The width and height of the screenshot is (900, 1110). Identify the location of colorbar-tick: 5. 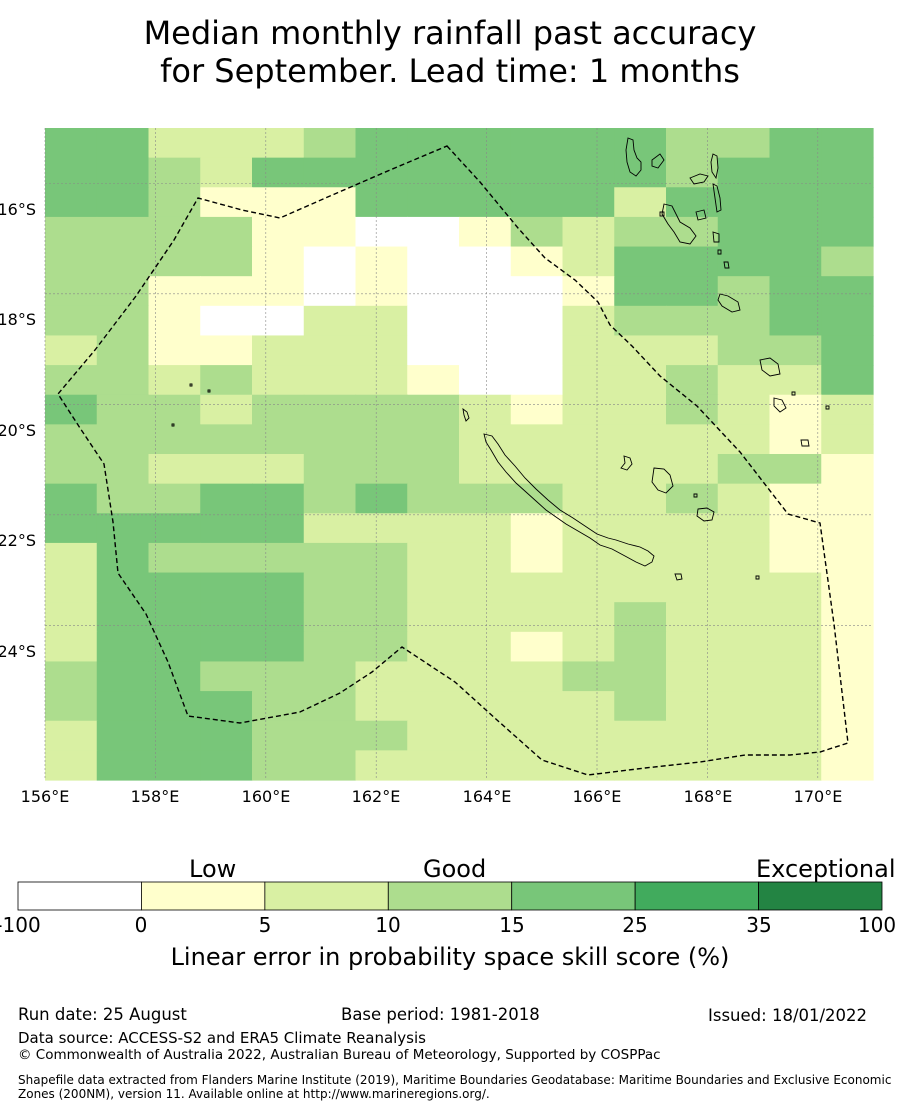
(265, 925).